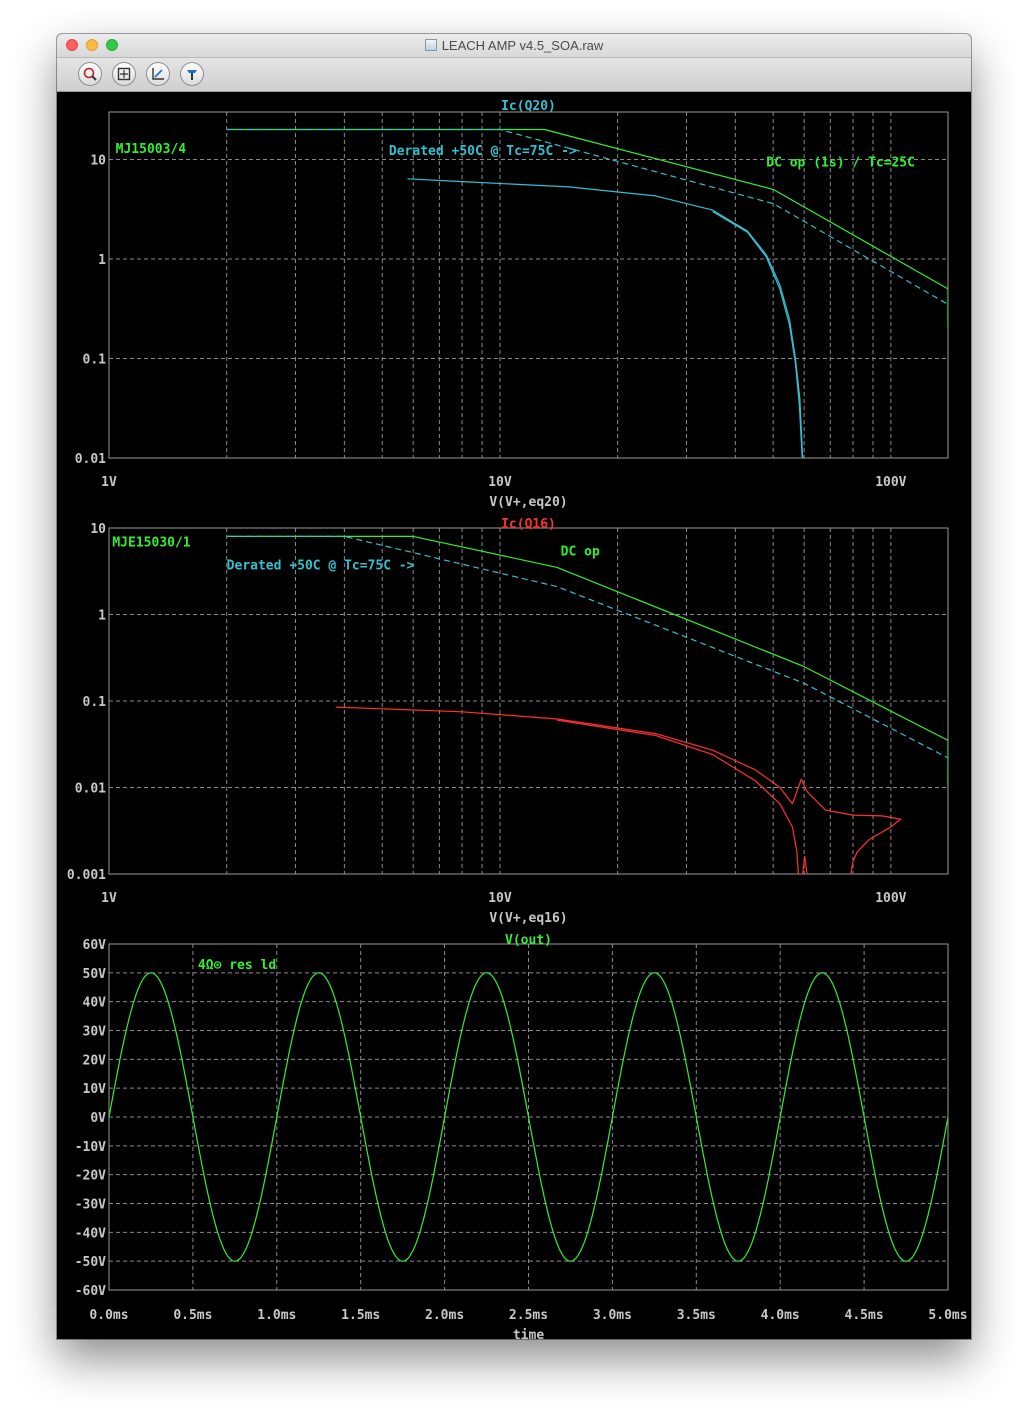  I want to click on y-tick-label: -50V, so click(90, 1262).